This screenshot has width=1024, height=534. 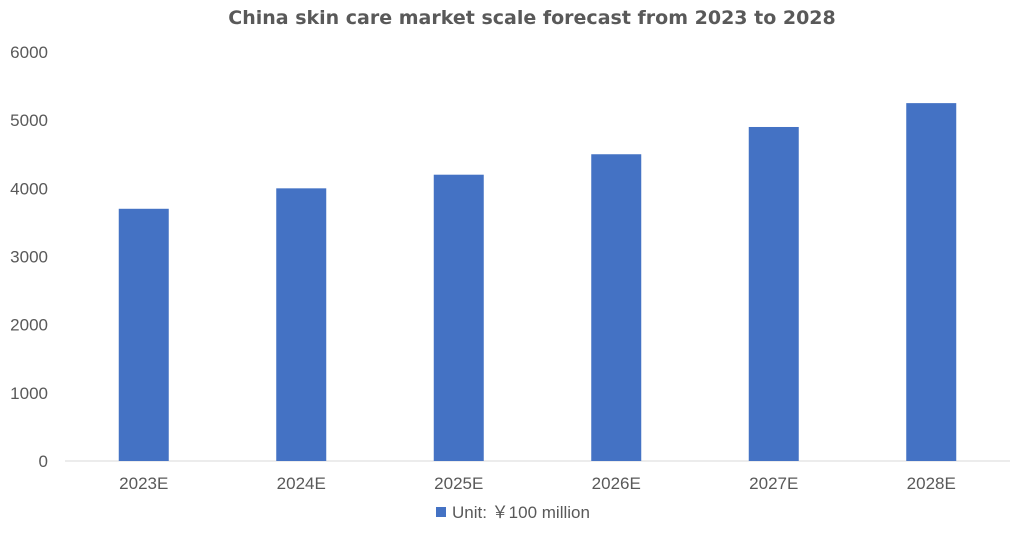 I want to click on y-axis: 0 1000 2000 3000 4000 5000 6000, so click(x=29, y=257).